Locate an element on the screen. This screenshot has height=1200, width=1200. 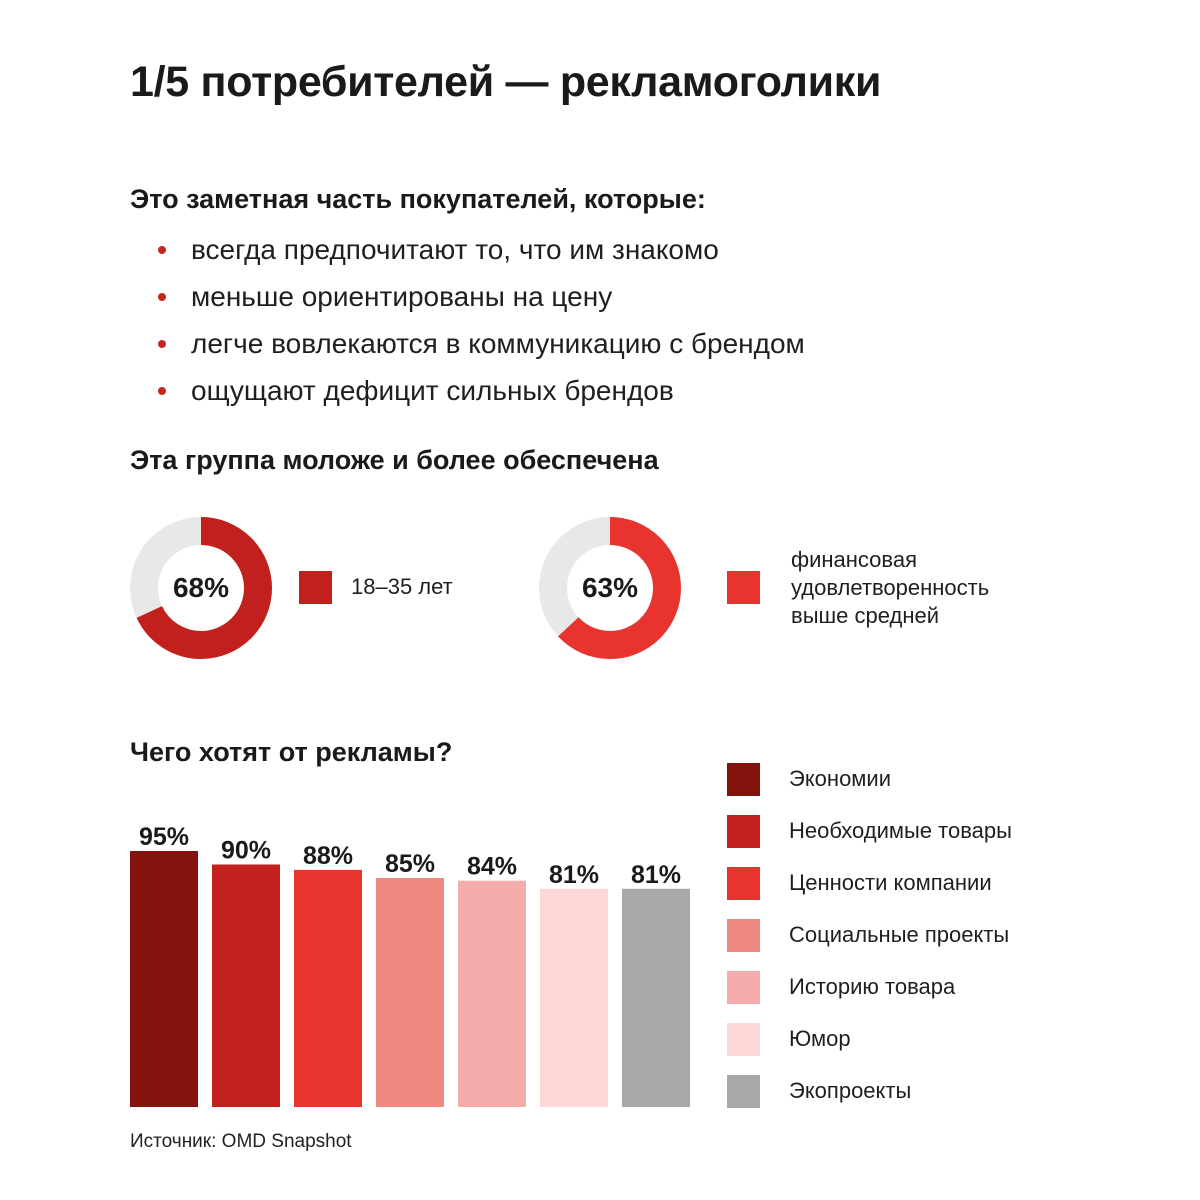
chart-title: Чего хотят от рекламы? is located at coordinates (291, 752).